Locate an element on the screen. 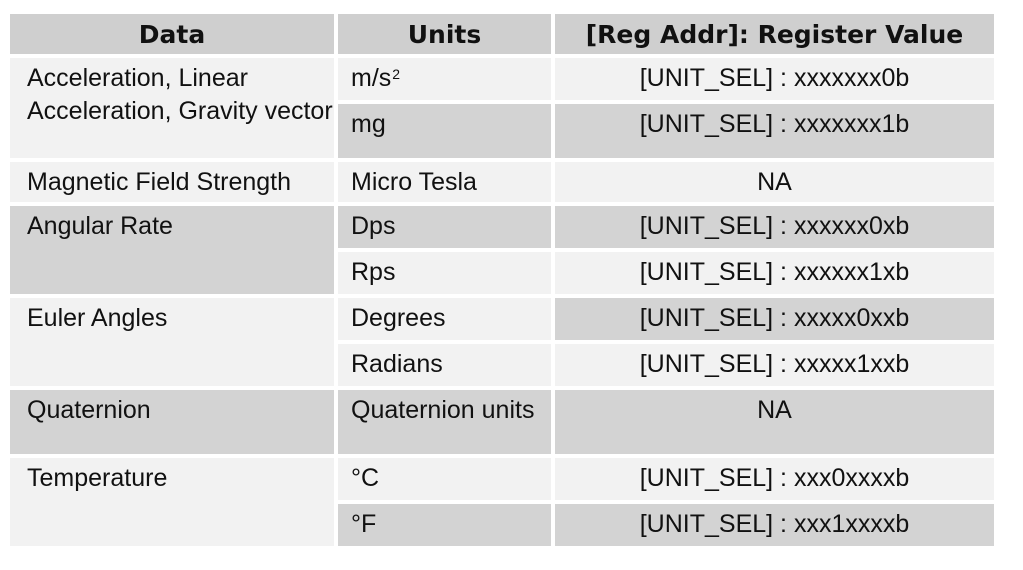 This screenshot has height=570, width=1023. unit-cell: °F is located at coordinates (444, 525).